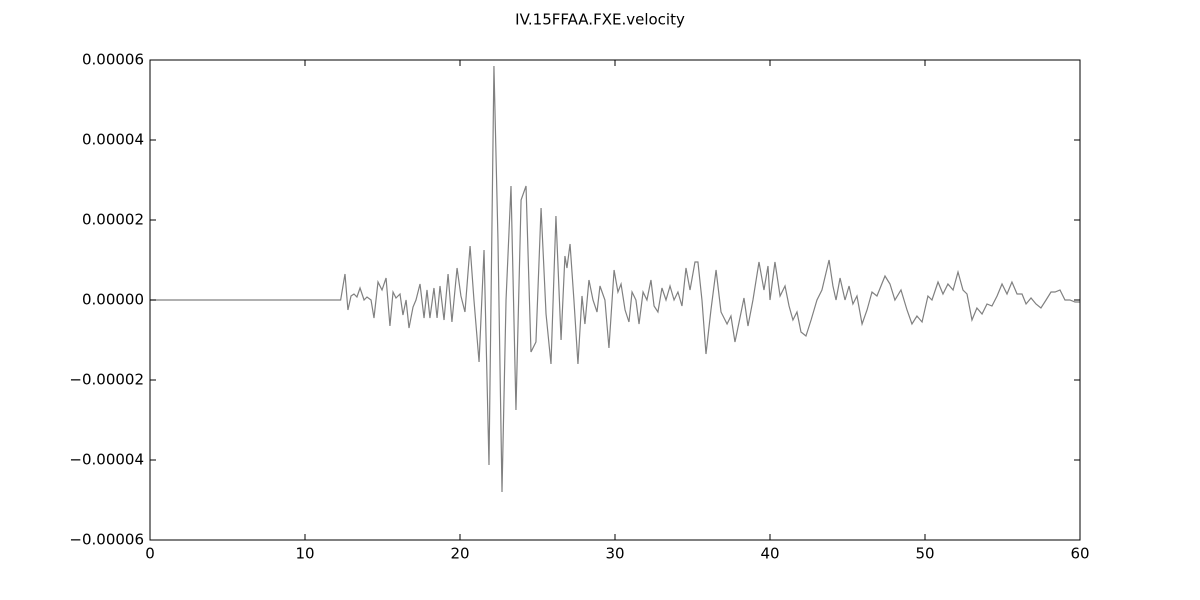 The height and width of the screenshot is (600, 1200). I want to click on y-tick-label: 0.00000, so click(113, 300).